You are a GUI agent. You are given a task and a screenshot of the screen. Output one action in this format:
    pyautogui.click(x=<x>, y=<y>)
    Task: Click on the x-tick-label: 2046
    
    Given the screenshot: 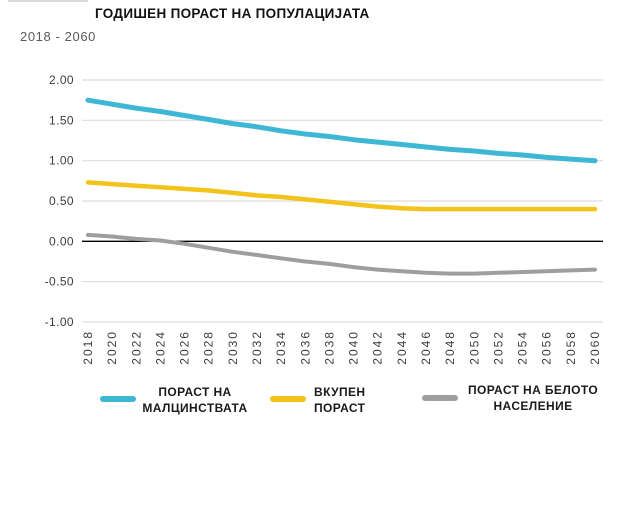 What is the action you would take?
    pyautogui.click(x=426, y=347)
    